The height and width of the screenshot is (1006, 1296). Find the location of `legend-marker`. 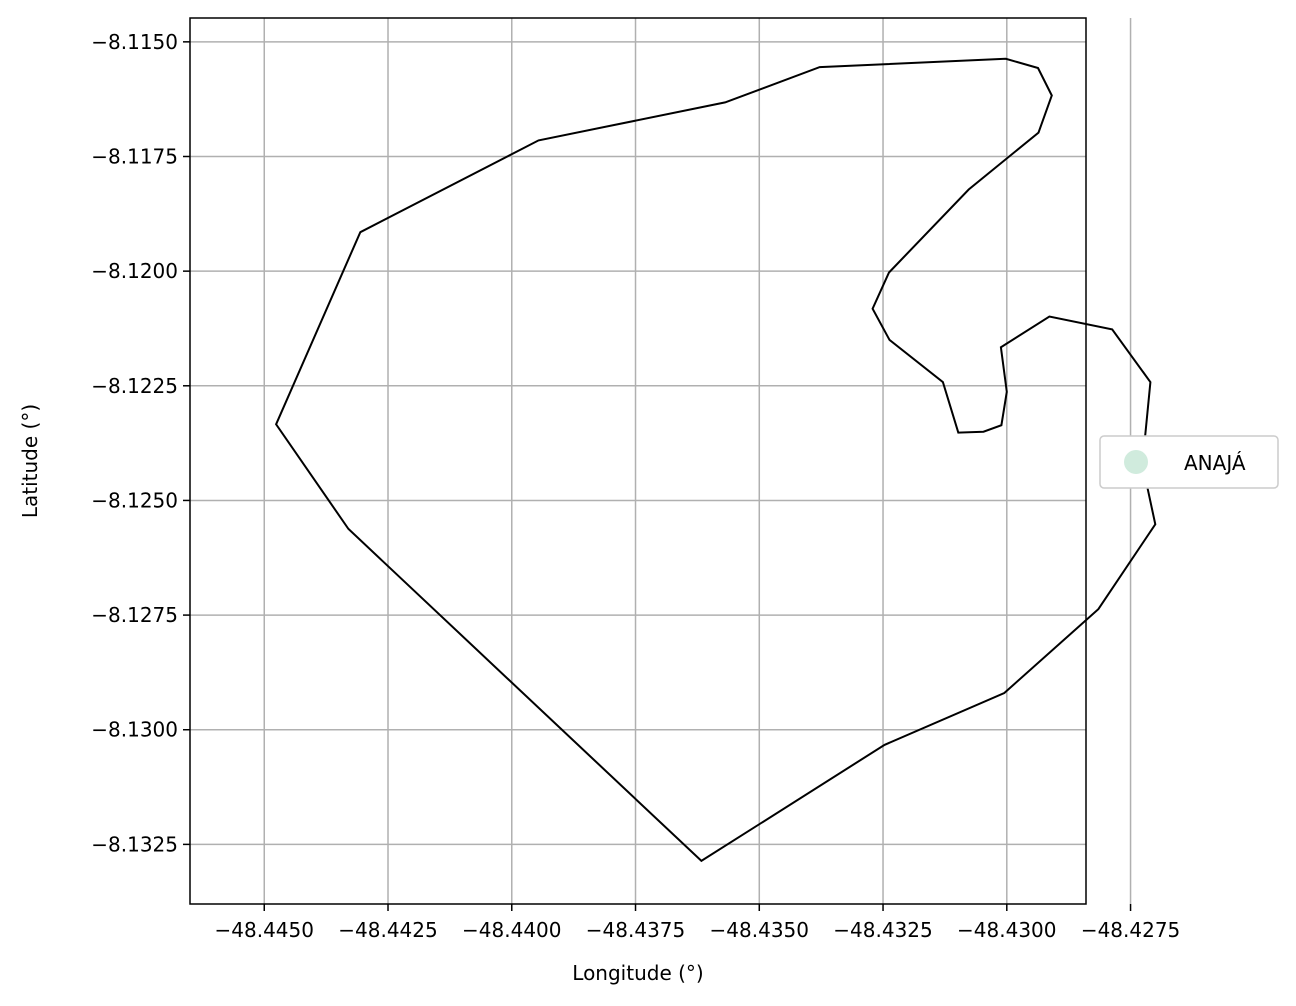

legend-marker is located at coordinates (1136, 462).